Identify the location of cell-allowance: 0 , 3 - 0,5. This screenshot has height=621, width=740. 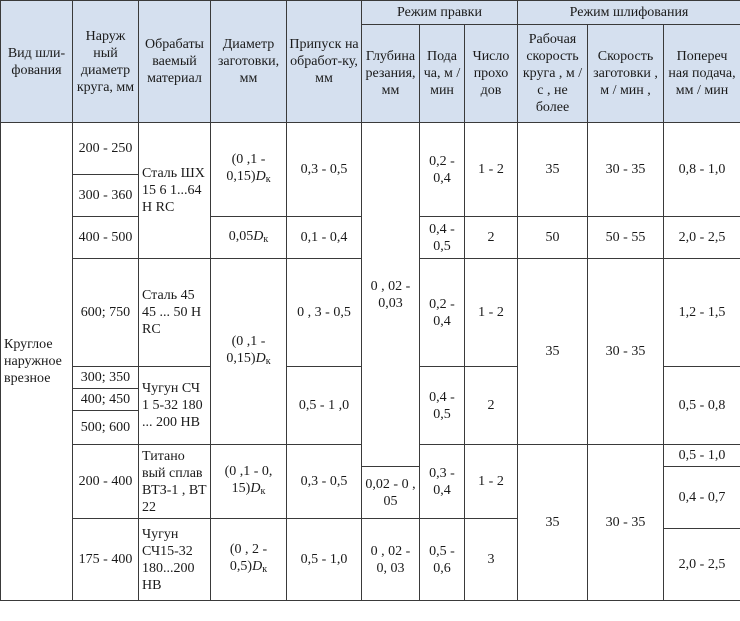
(324, 312).